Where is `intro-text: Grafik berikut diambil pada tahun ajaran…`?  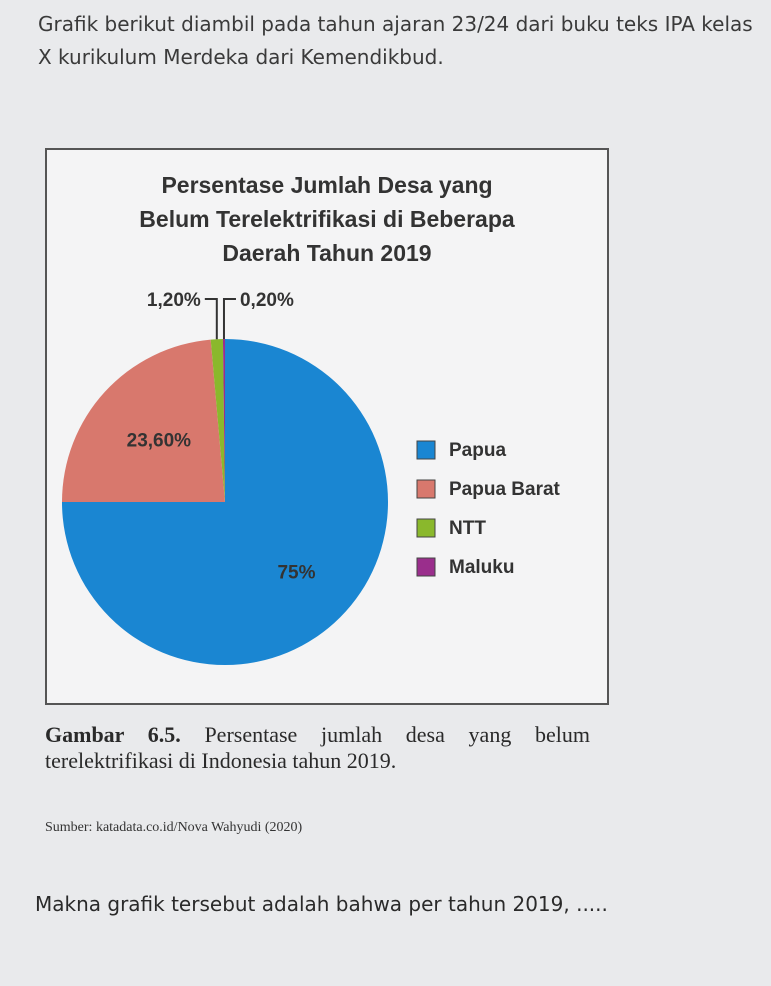
intro-text: Grafik berikut diambil pada tahun ajaran… is located at coordinates (395, 40).